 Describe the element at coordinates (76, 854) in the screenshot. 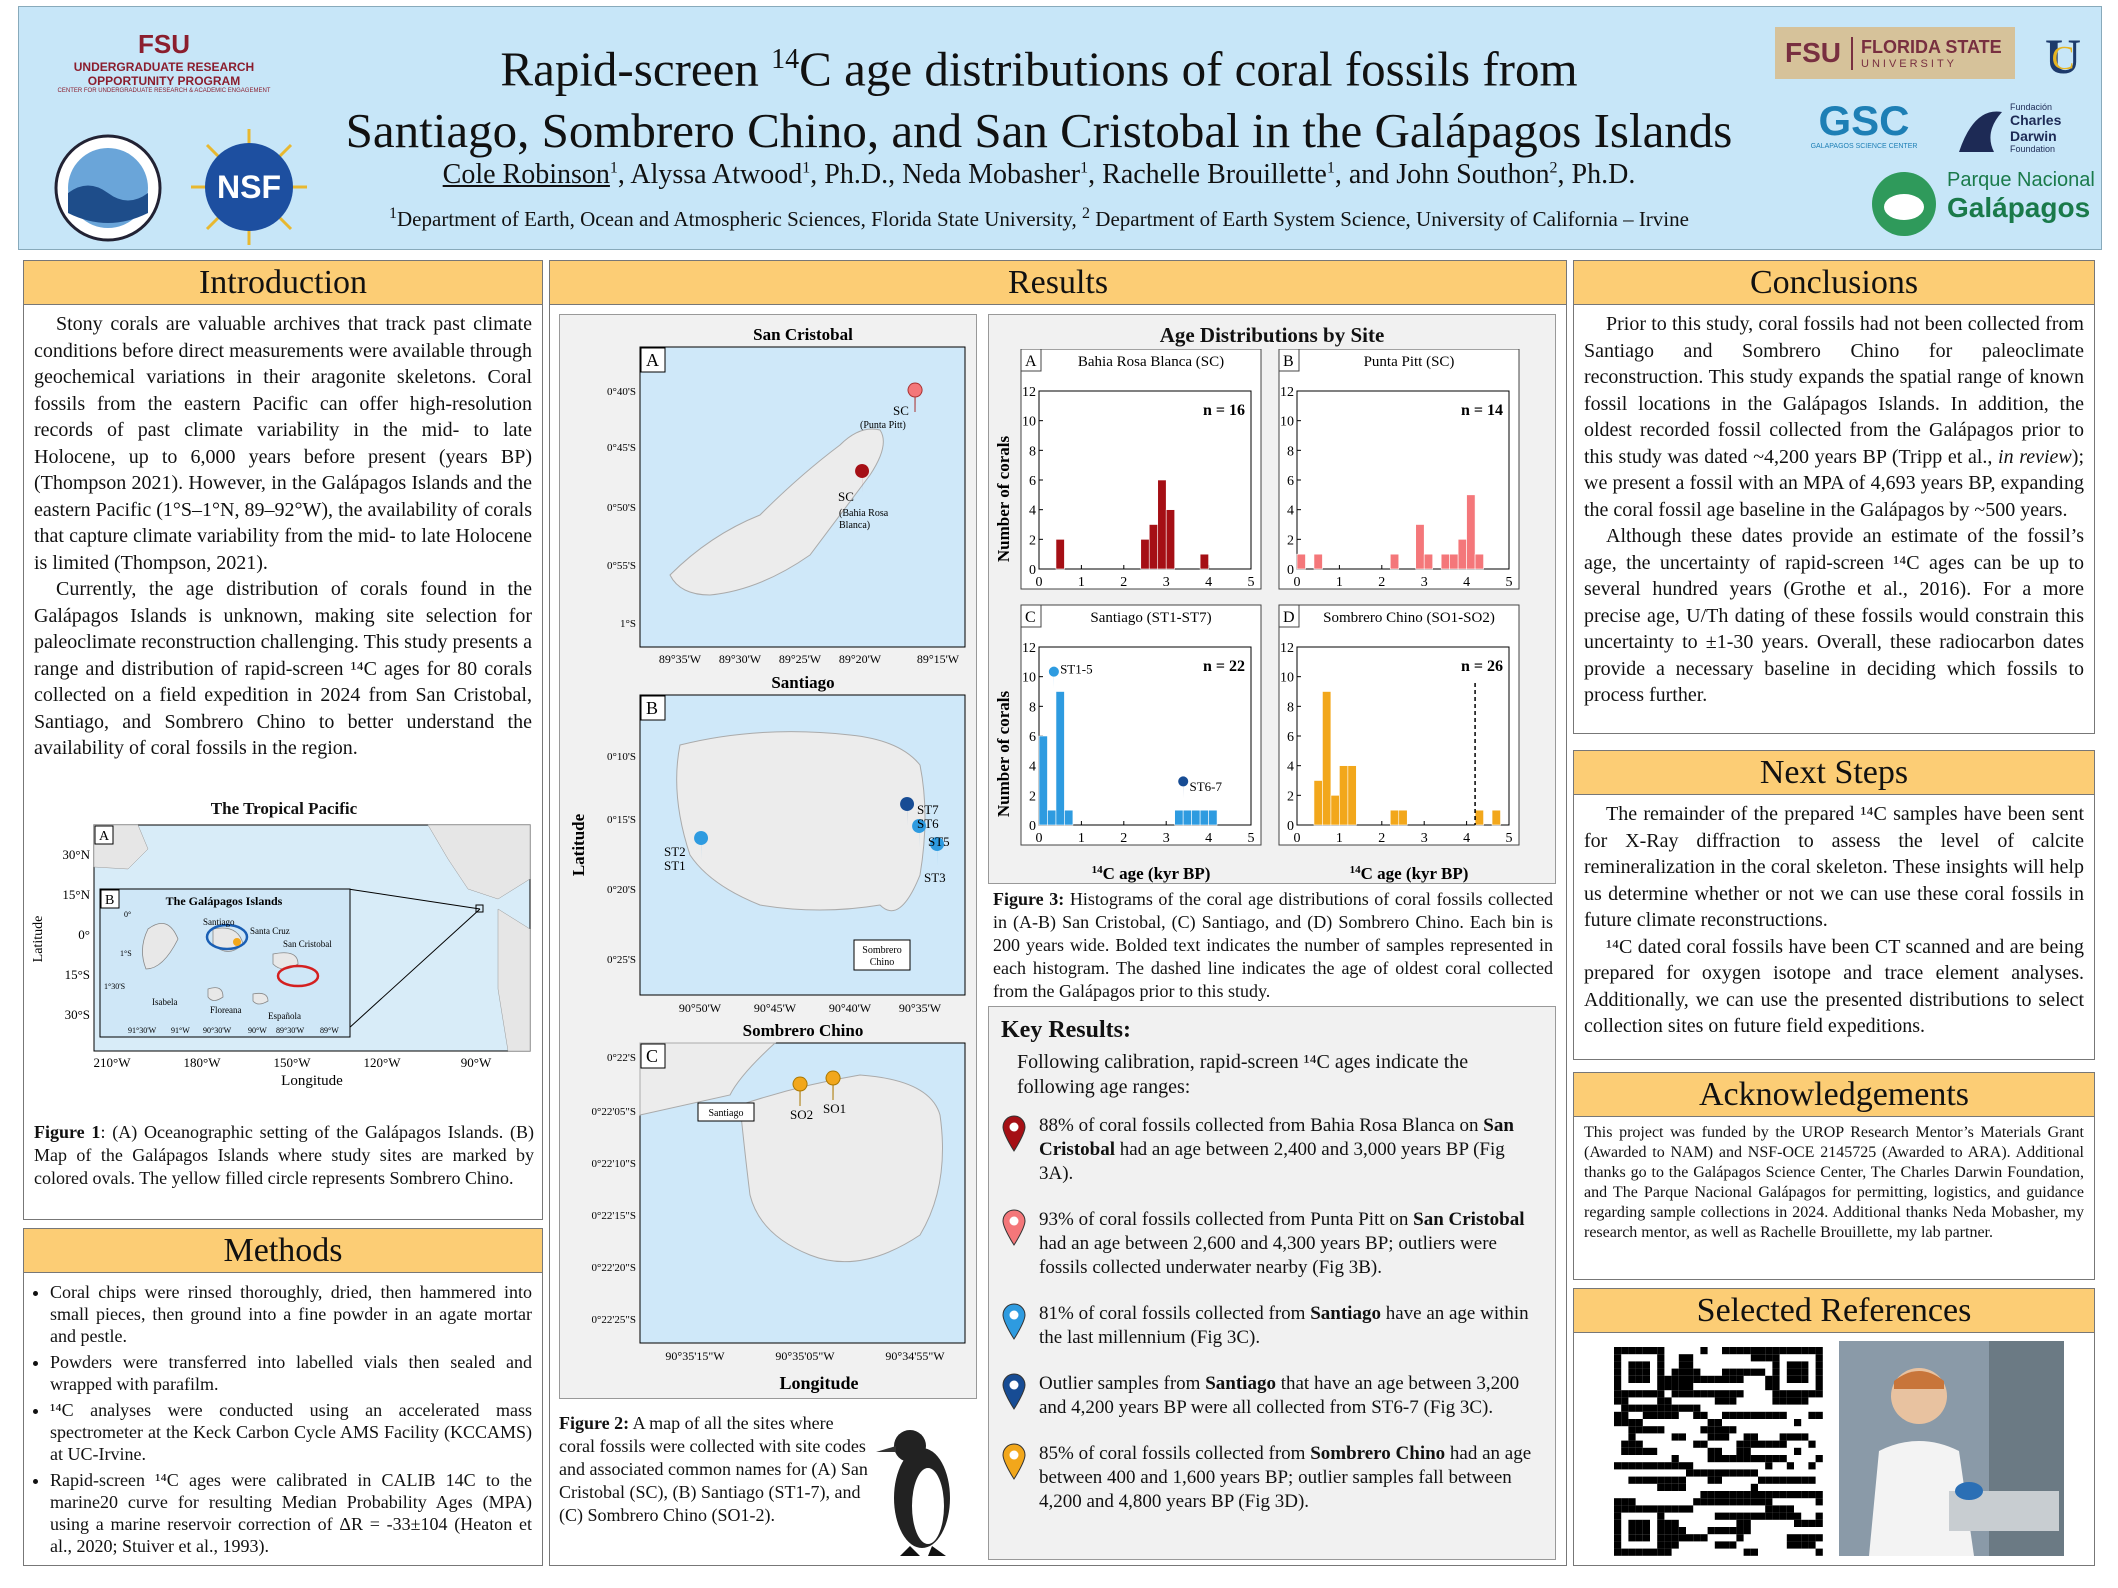

I see `svg-text: 30°N` at that location.